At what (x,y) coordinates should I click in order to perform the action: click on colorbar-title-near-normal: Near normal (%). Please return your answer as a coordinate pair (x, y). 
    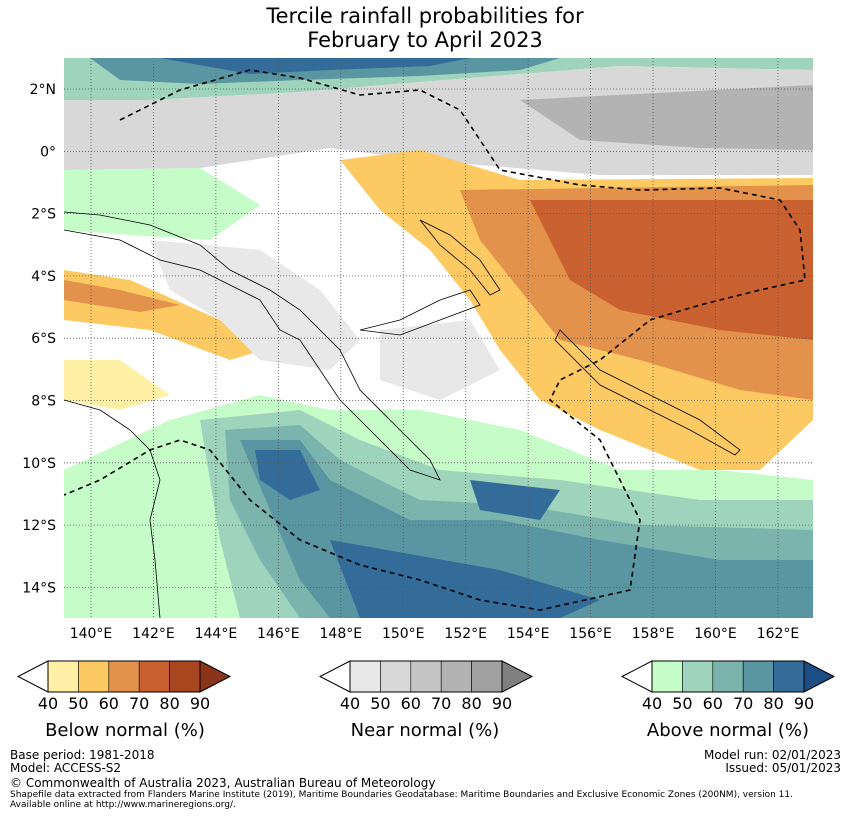
    Looking at the image, I should click on (425, 730).